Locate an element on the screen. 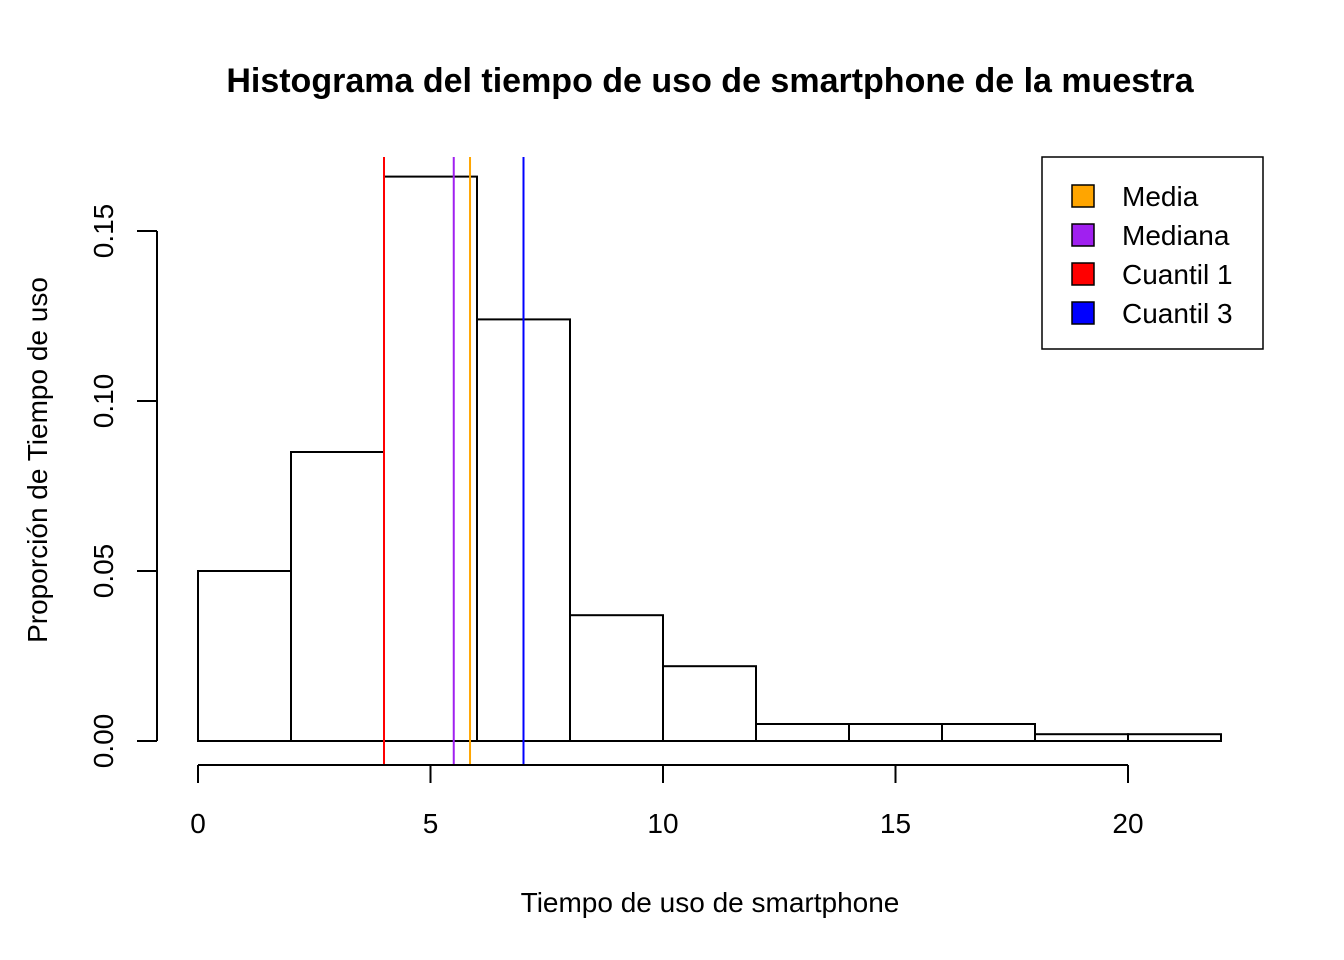  legend-label-2: Cuantil 1 is located at coordinates (1177, 274).